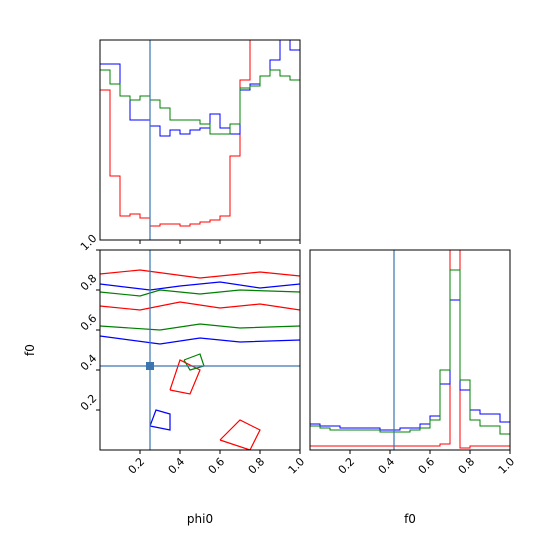 Image resolution: width=550 pixels, height=550 pixels. What do you see at coordinates (410, 519) in the screenshot?
I see `x-axis-label: f0` at bounding box center [410, 519].